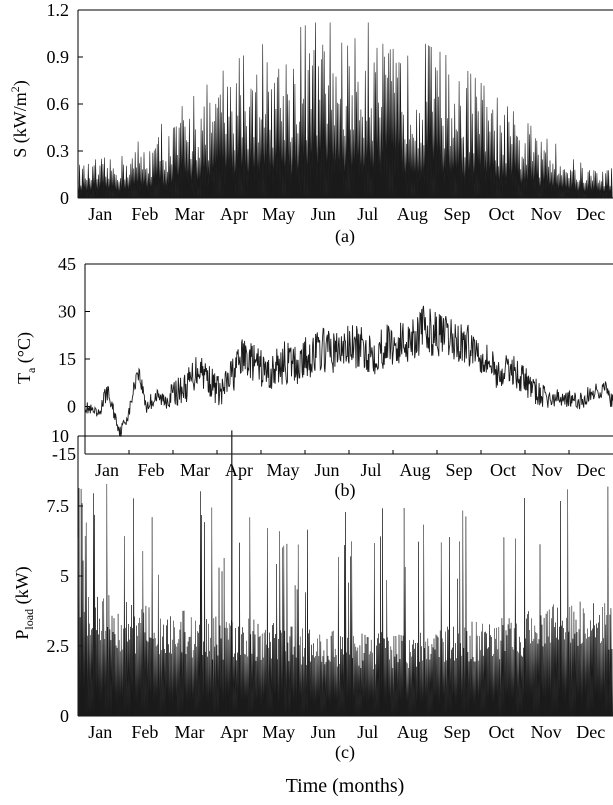  What do you see at coordinates (345, 236) in the screenshot?
I see `panel-a-caption: (a)` at bounding box center [345, 236].